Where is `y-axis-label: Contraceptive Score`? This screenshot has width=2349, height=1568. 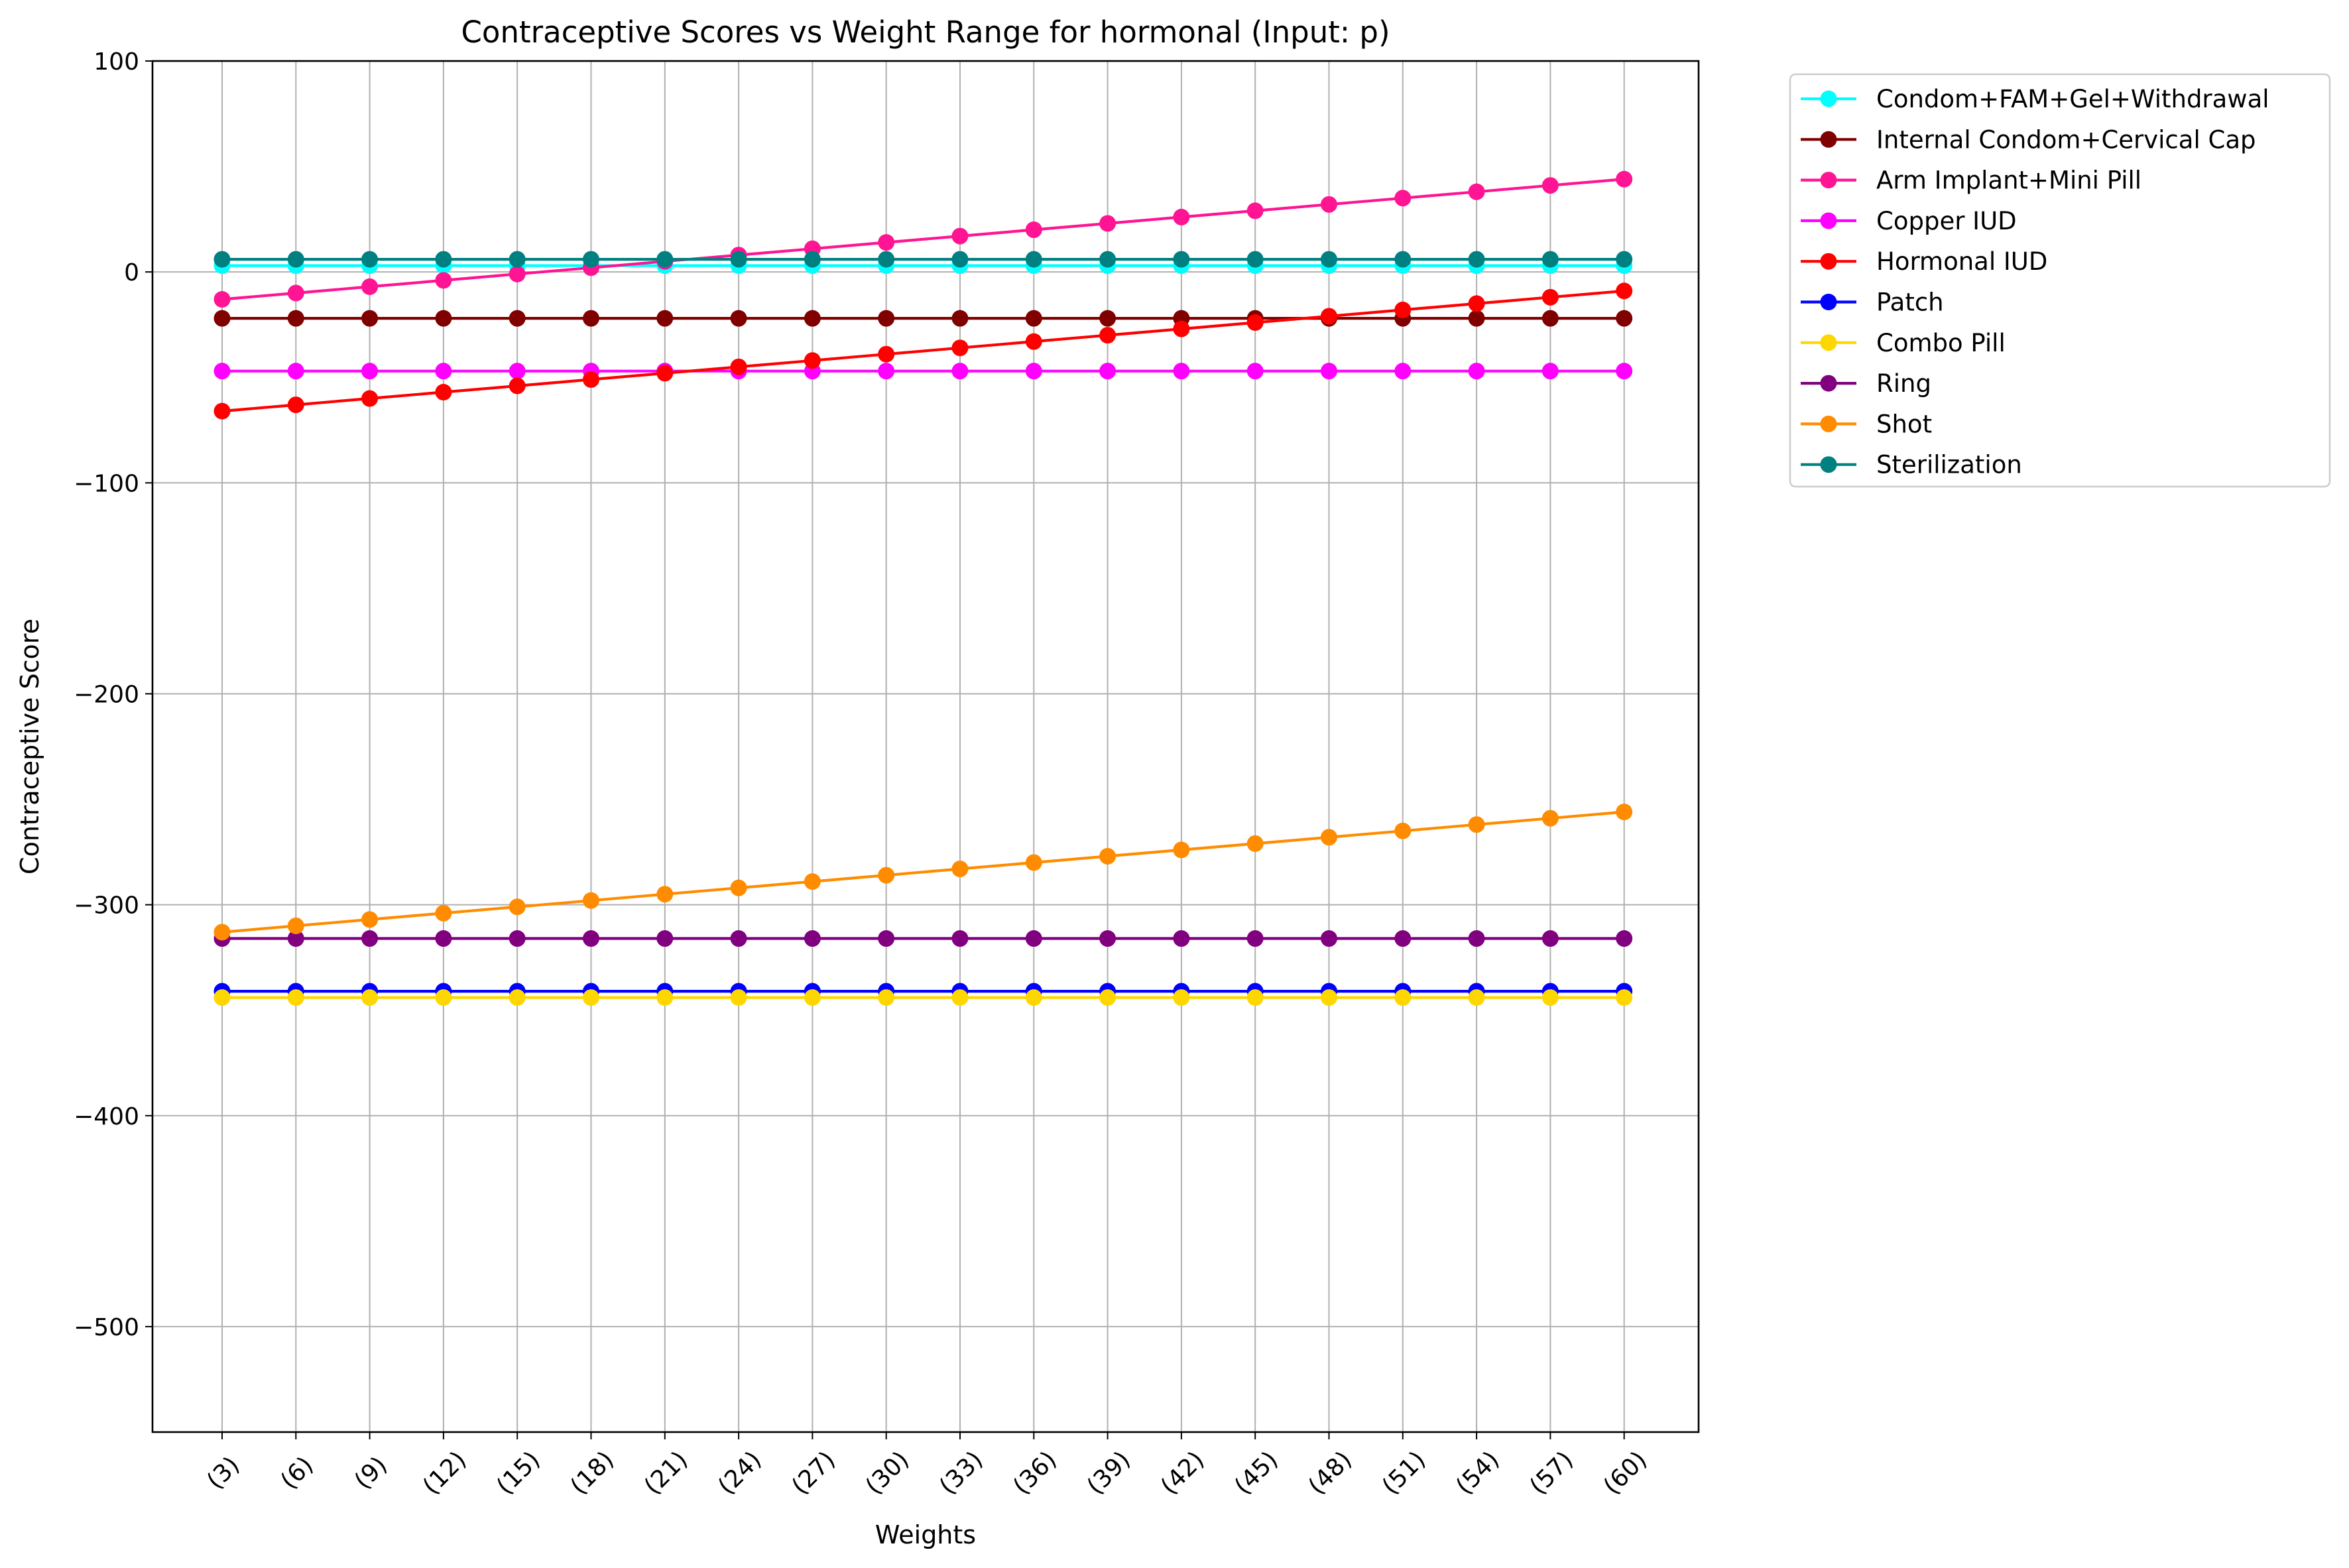
y-axis-label: Contraceptive Score is located at coordinates (29, 746).